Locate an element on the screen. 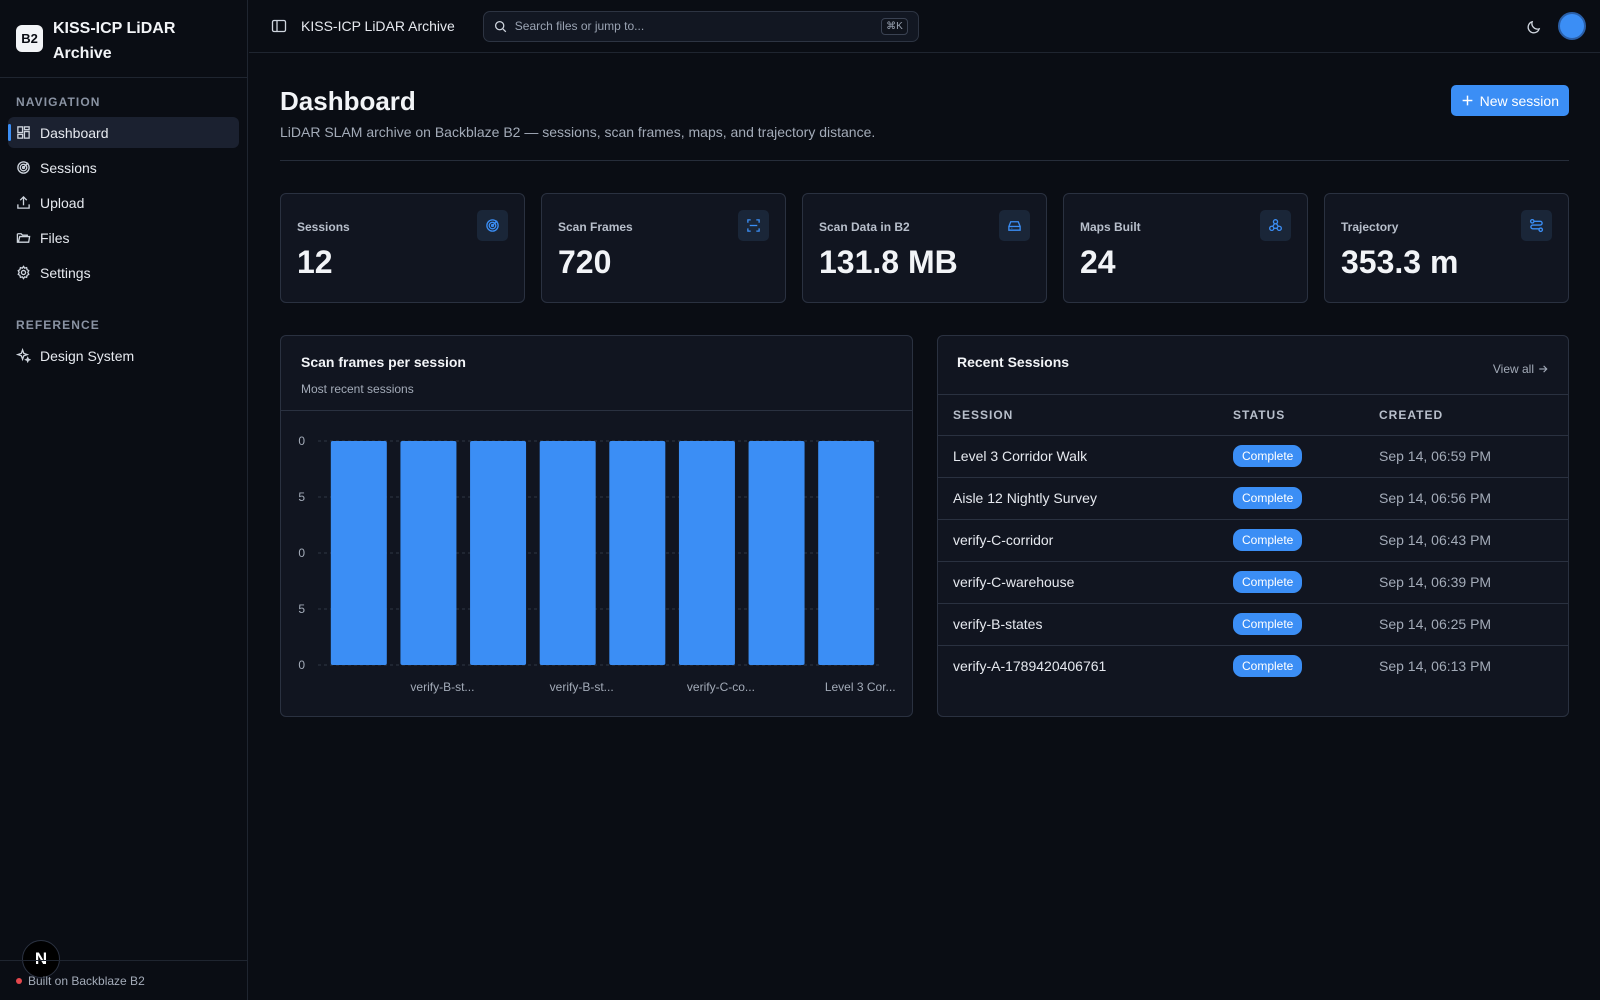 This screenshot has height=1000, width=1600. session-name: verify-B-states is located at coordinates (1078, 624).